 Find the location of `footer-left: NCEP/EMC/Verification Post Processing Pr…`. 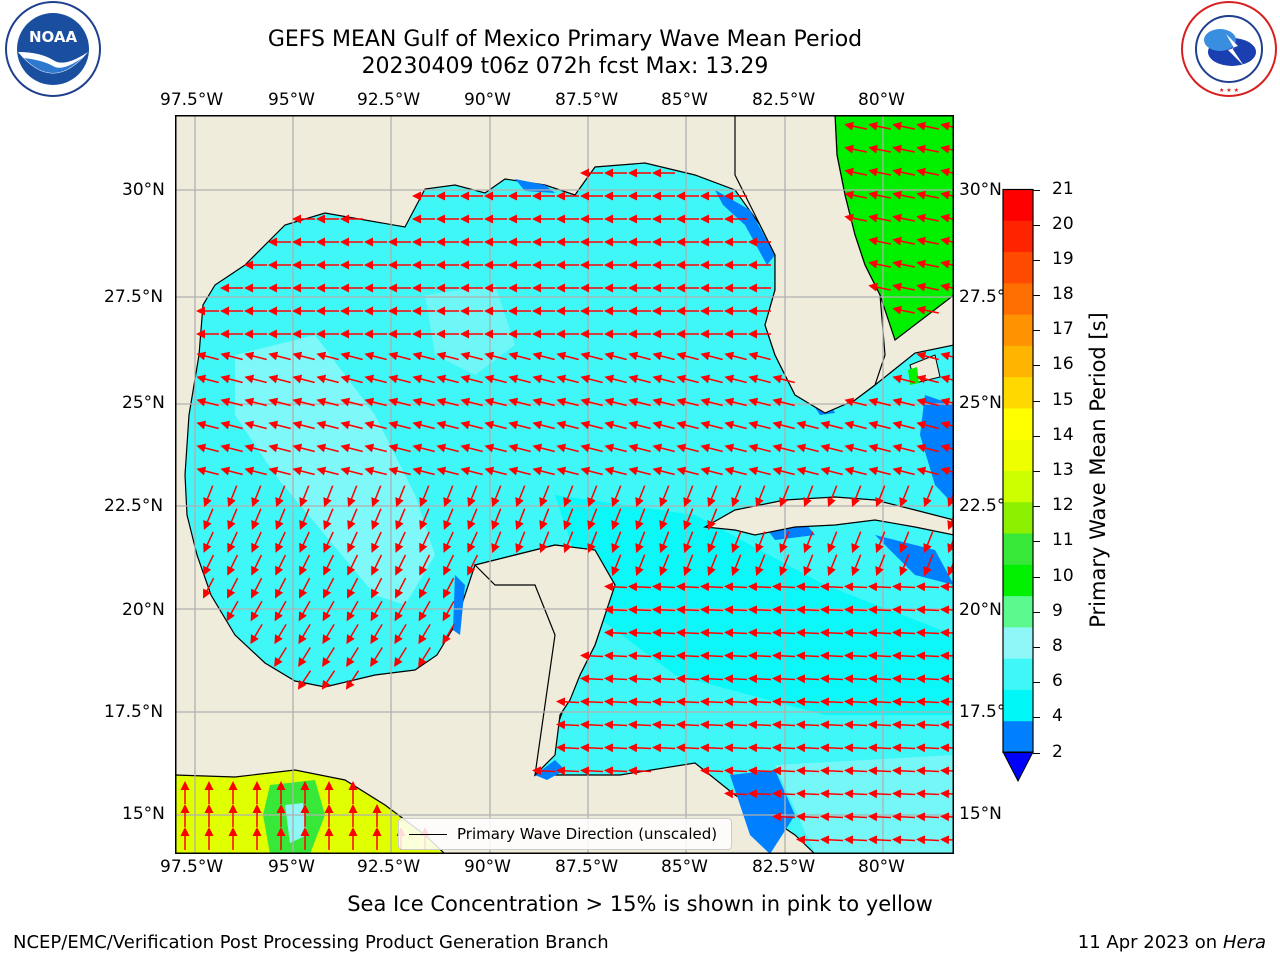

footer-left: NCEP/EMC/Verification Post Processing Pr… is located at coordinates (311, 942).